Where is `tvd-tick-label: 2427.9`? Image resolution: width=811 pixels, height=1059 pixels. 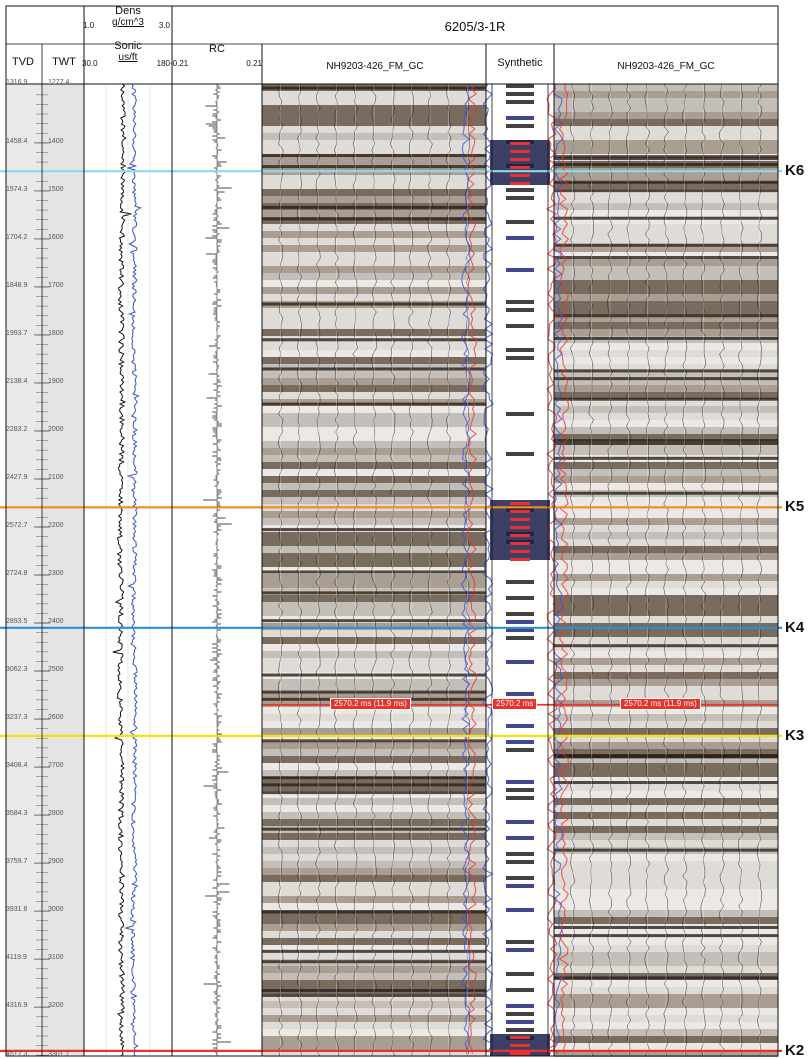 tvd-tick-label: 2427.9 is located at coordinates (17, 477).